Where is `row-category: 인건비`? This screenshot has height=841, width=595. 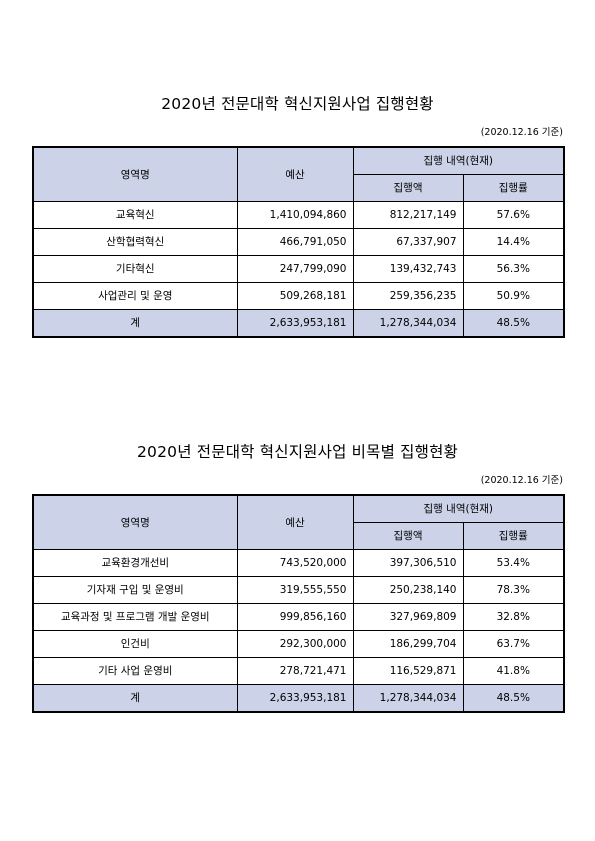
row-category: 인건비 is located at coordinates (135, 644).